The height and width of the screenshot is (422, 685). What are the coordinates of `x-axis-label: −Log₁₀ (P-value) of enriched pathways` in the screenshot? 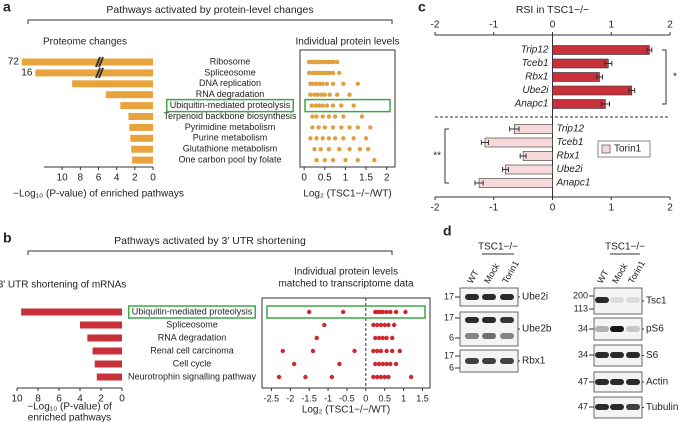 It's located at (98, 194).